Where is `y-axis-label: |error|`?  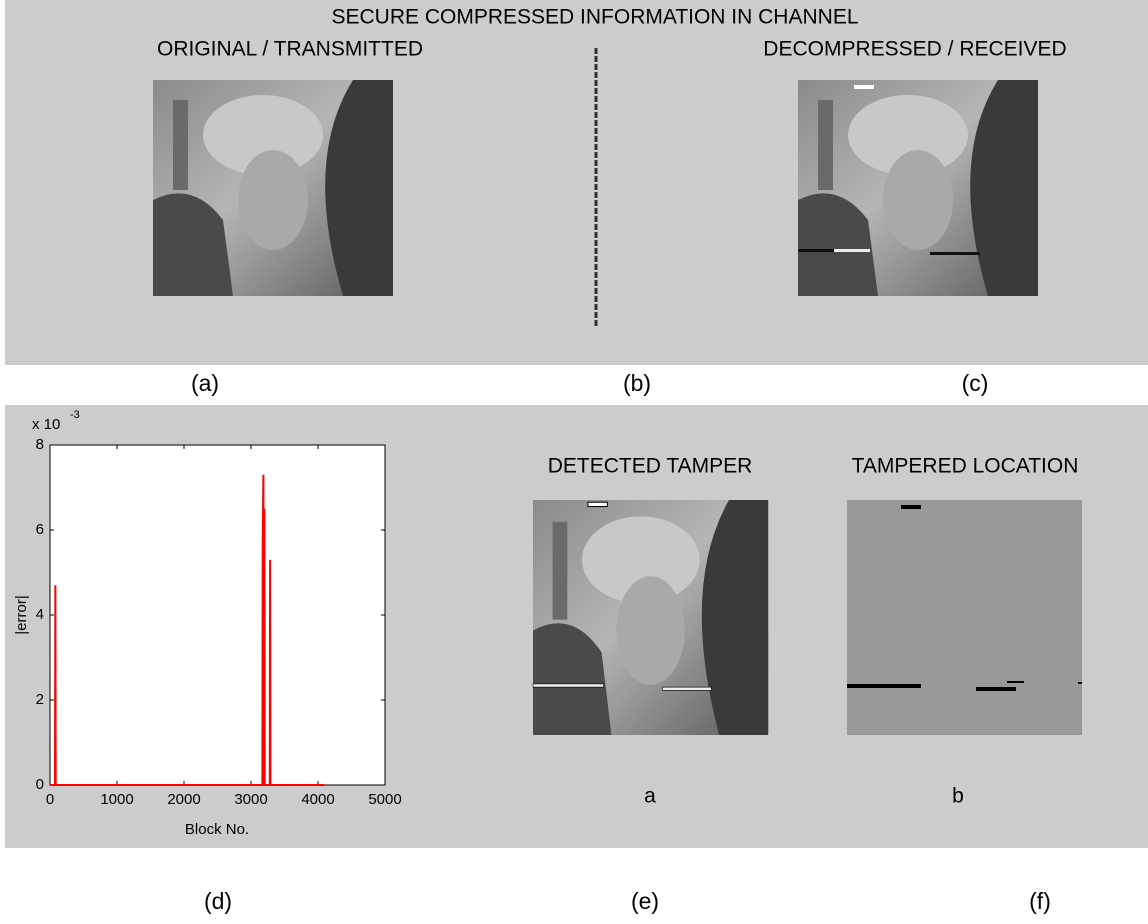 y-axis-label: |error| is located at coordinates (21, 614).